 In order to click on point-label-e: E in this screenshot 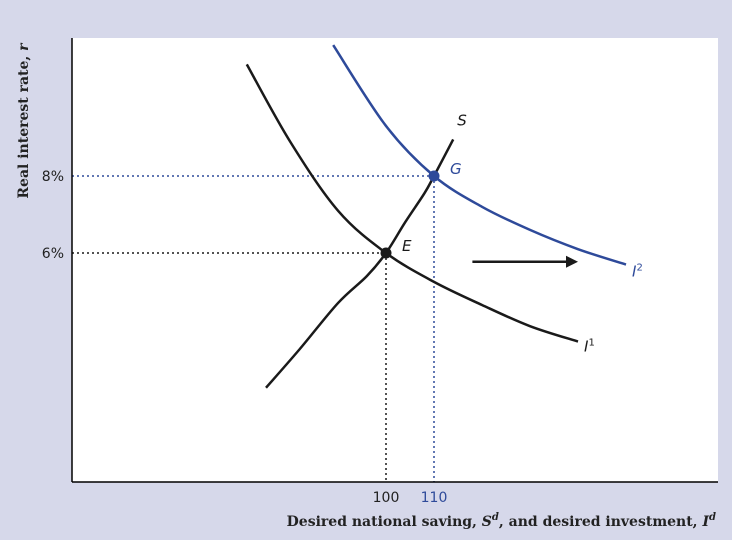, I will do `click(407, 246)`.